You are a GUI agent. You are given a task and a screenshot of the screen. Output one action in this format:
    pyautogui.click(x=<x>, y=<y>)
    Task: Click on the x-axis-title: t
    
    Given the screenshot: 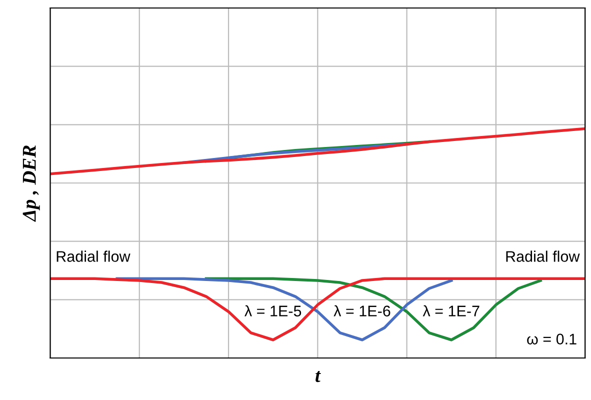 What is the action you would take?
    pyautogui.click(x=318, y=376)
    